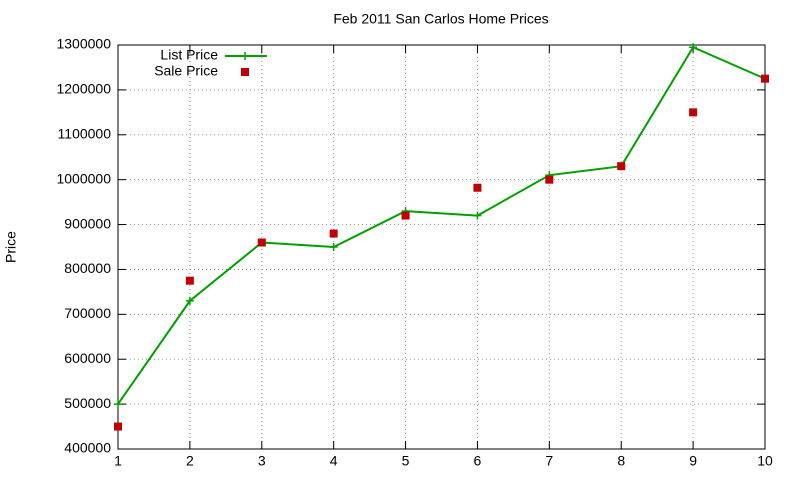  What do you see at coordinates (87, 223) in the screenshot?
I see `y-tick-label: 900000` at bounding box center [87, 223].